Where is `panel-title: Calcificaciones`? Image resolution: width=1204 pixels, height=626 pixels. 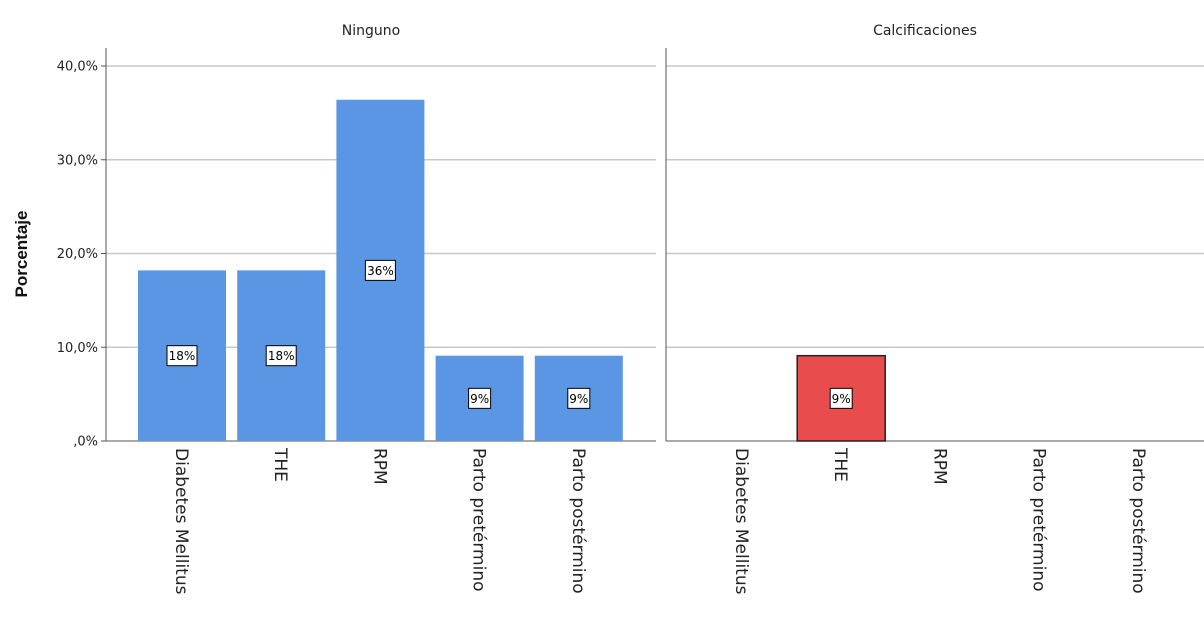
panel-title: Calcificaciones is located at coordinates (925, 31).